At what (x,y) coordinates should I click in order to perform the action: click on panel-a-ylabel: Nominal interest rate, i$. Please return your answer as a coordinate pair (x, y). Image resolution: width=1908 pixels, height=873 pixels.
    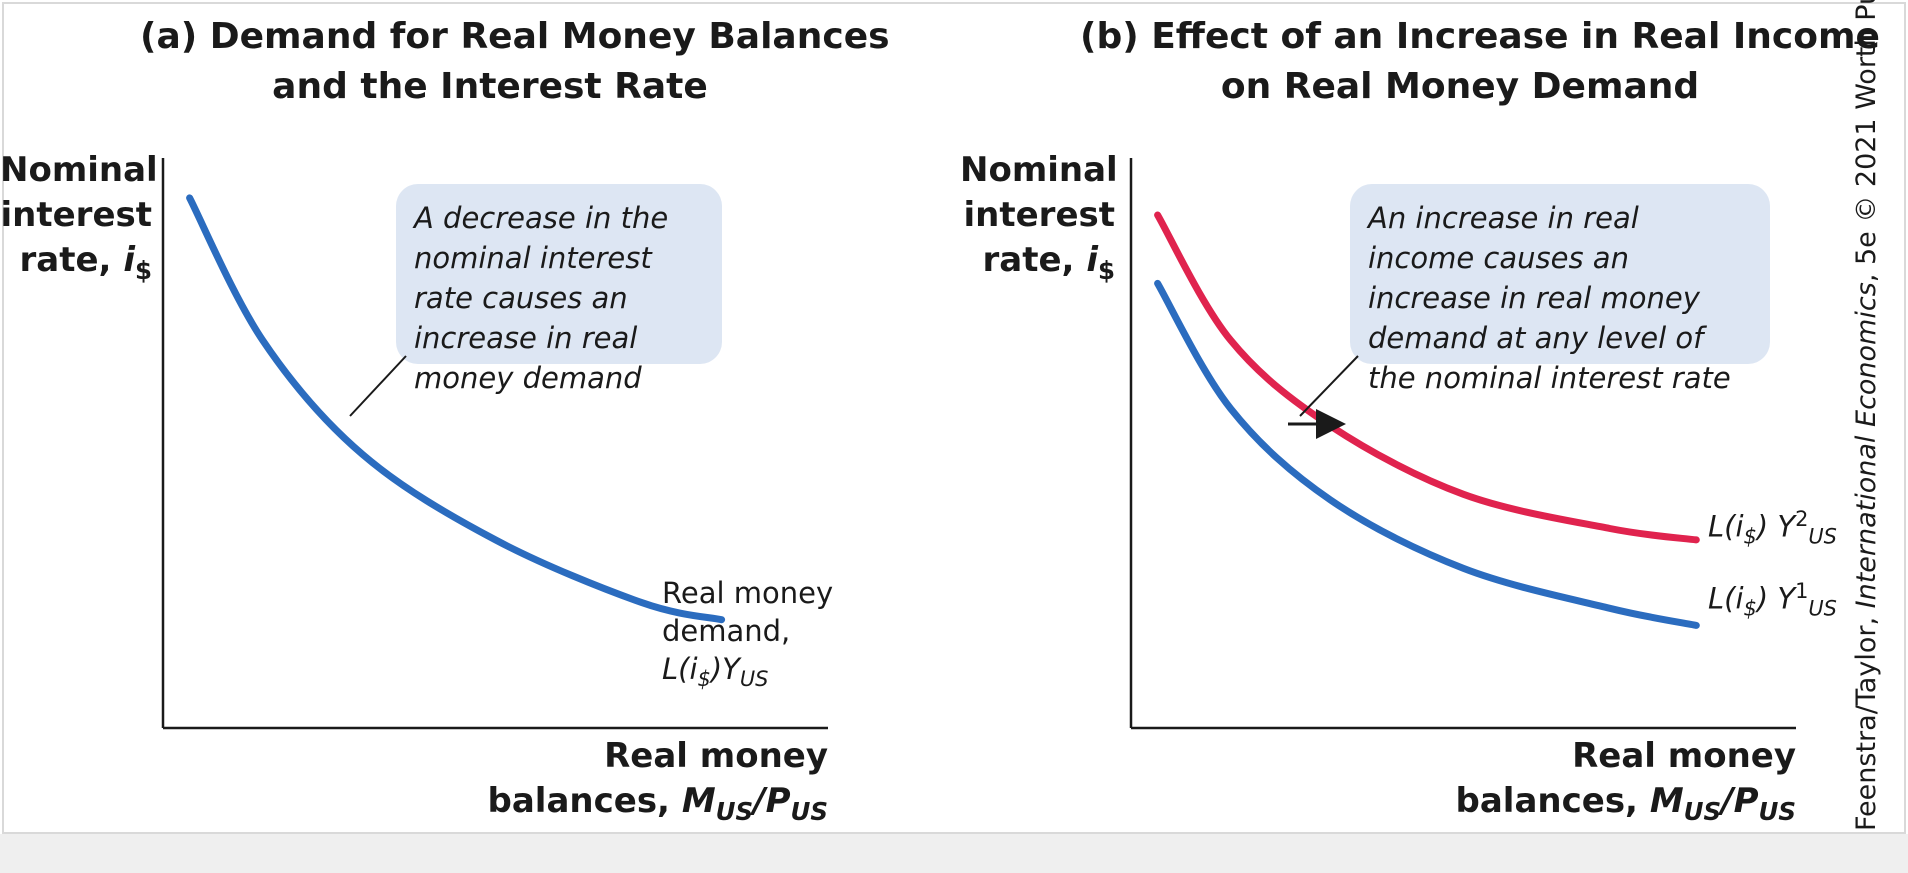
    Looking at the image, I should click on (79, 217).